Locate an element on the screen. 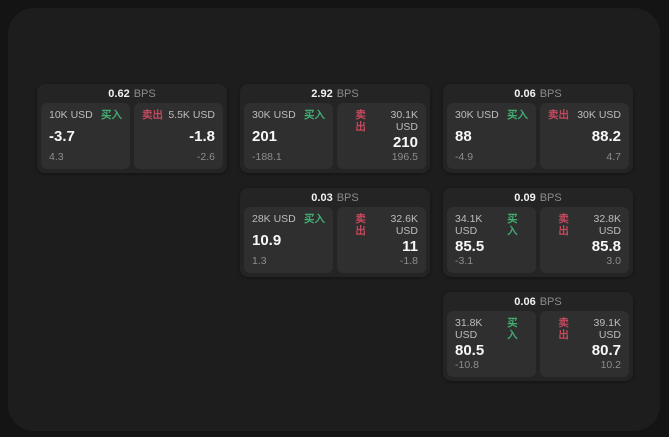 Image resolution: width=669 pixels, height=437 pixels. sell-amount: 32.8K USD is located at coordinates (607, 225).